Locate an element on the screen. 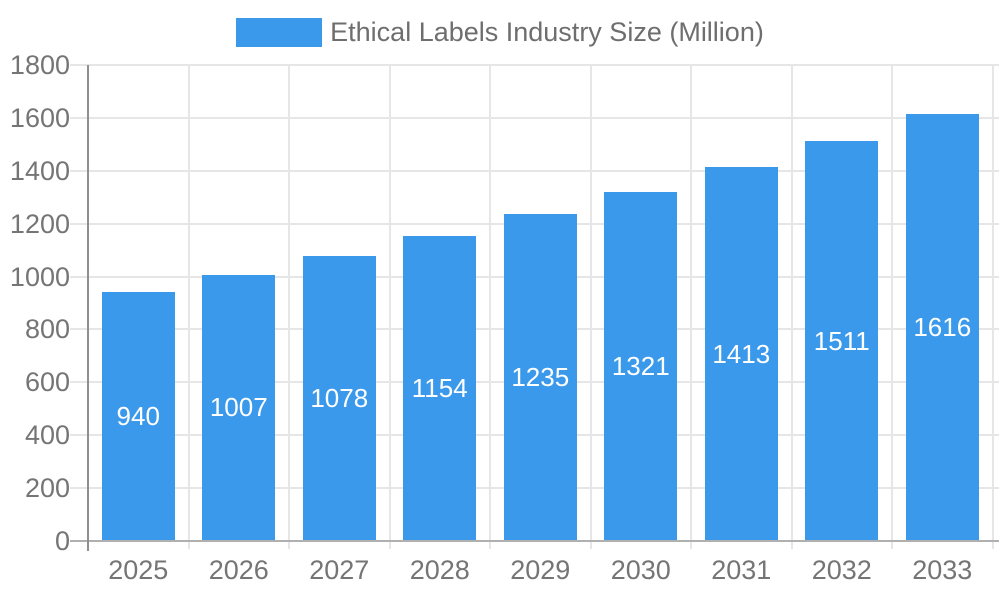 Image resolution: width=1000 pixels, height=600 pixels. y-tick-label: 600 is located at coordinates (47, 382).